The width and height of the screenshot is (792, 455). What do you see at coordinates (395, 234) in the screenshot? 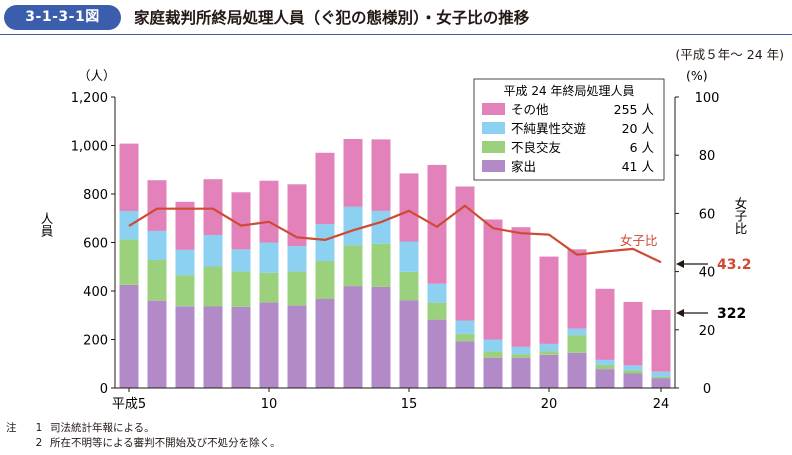
I see `female-ratio-line` at bounding box center [395, 234].